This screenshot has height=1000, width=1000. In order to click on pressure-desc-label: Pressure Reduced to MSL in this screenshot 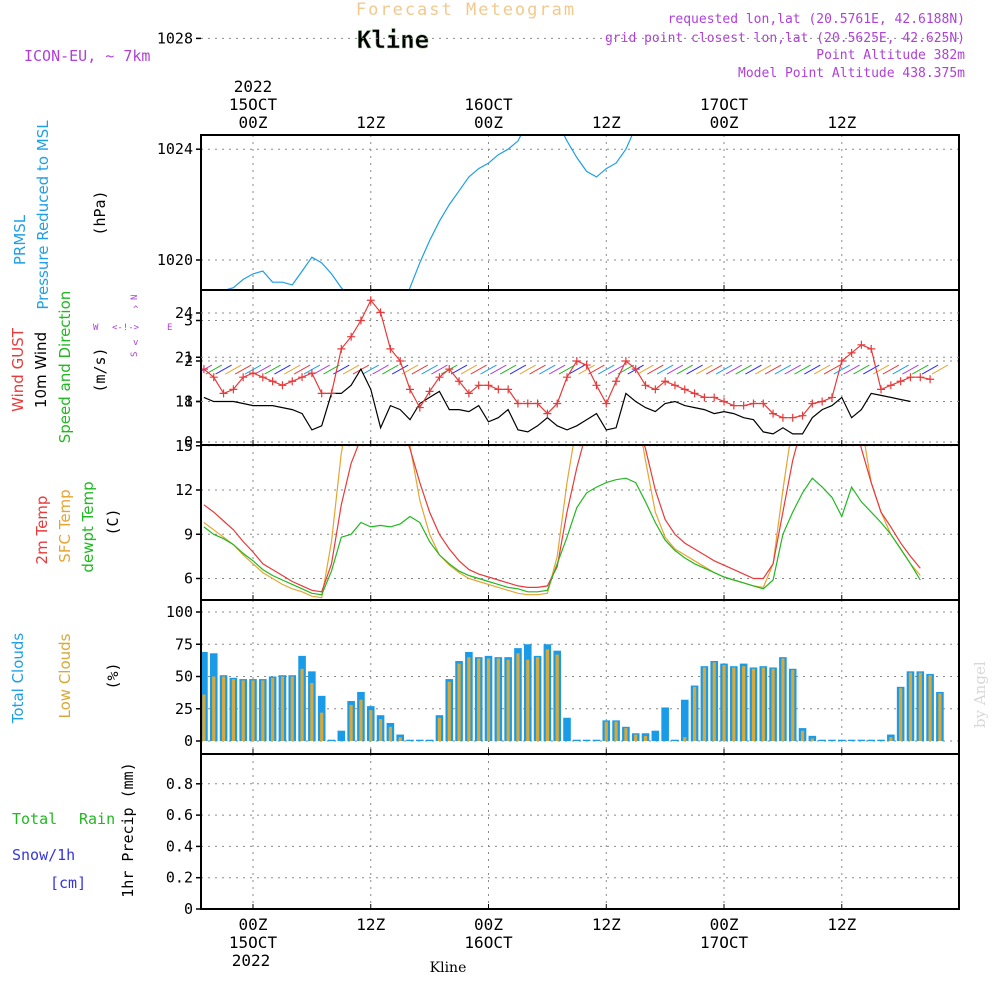, I will do `click(43, 215)`.